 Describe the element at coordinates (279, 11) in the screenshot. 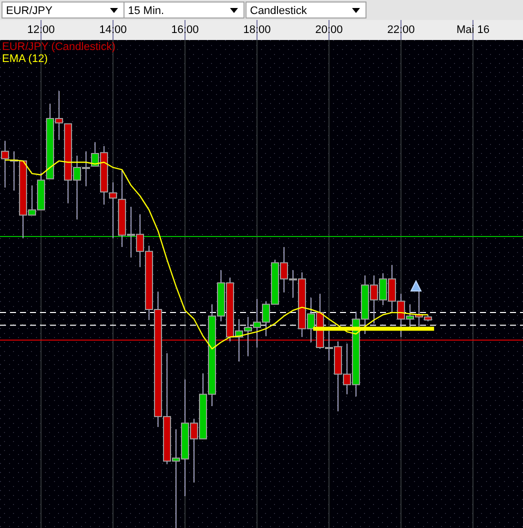

I see `text: Candlestick` at that location.